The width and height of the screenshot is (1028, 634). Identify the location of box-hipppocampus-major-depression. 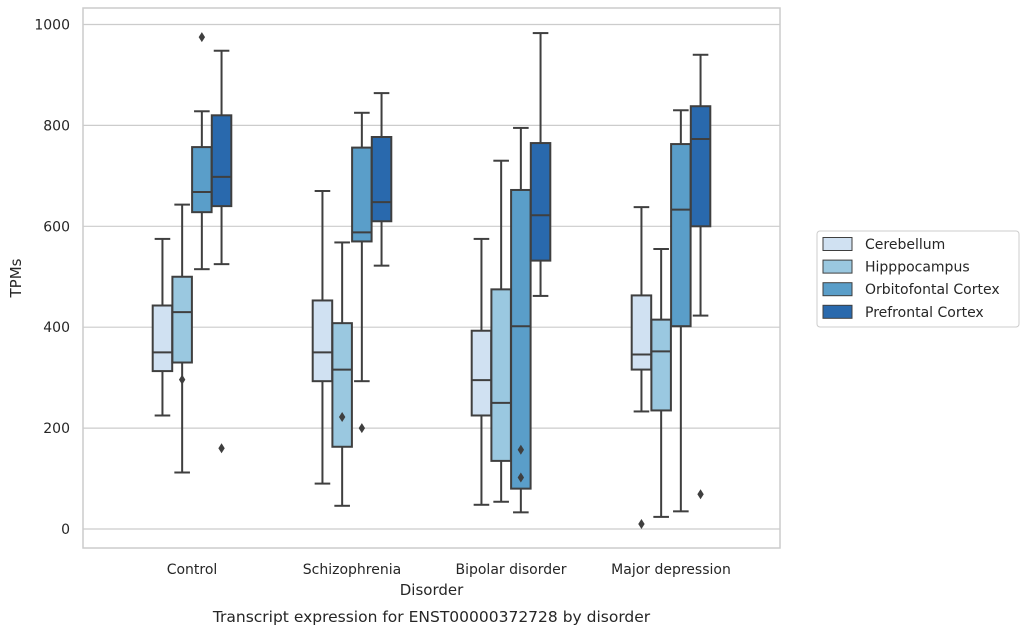
(661, 383).